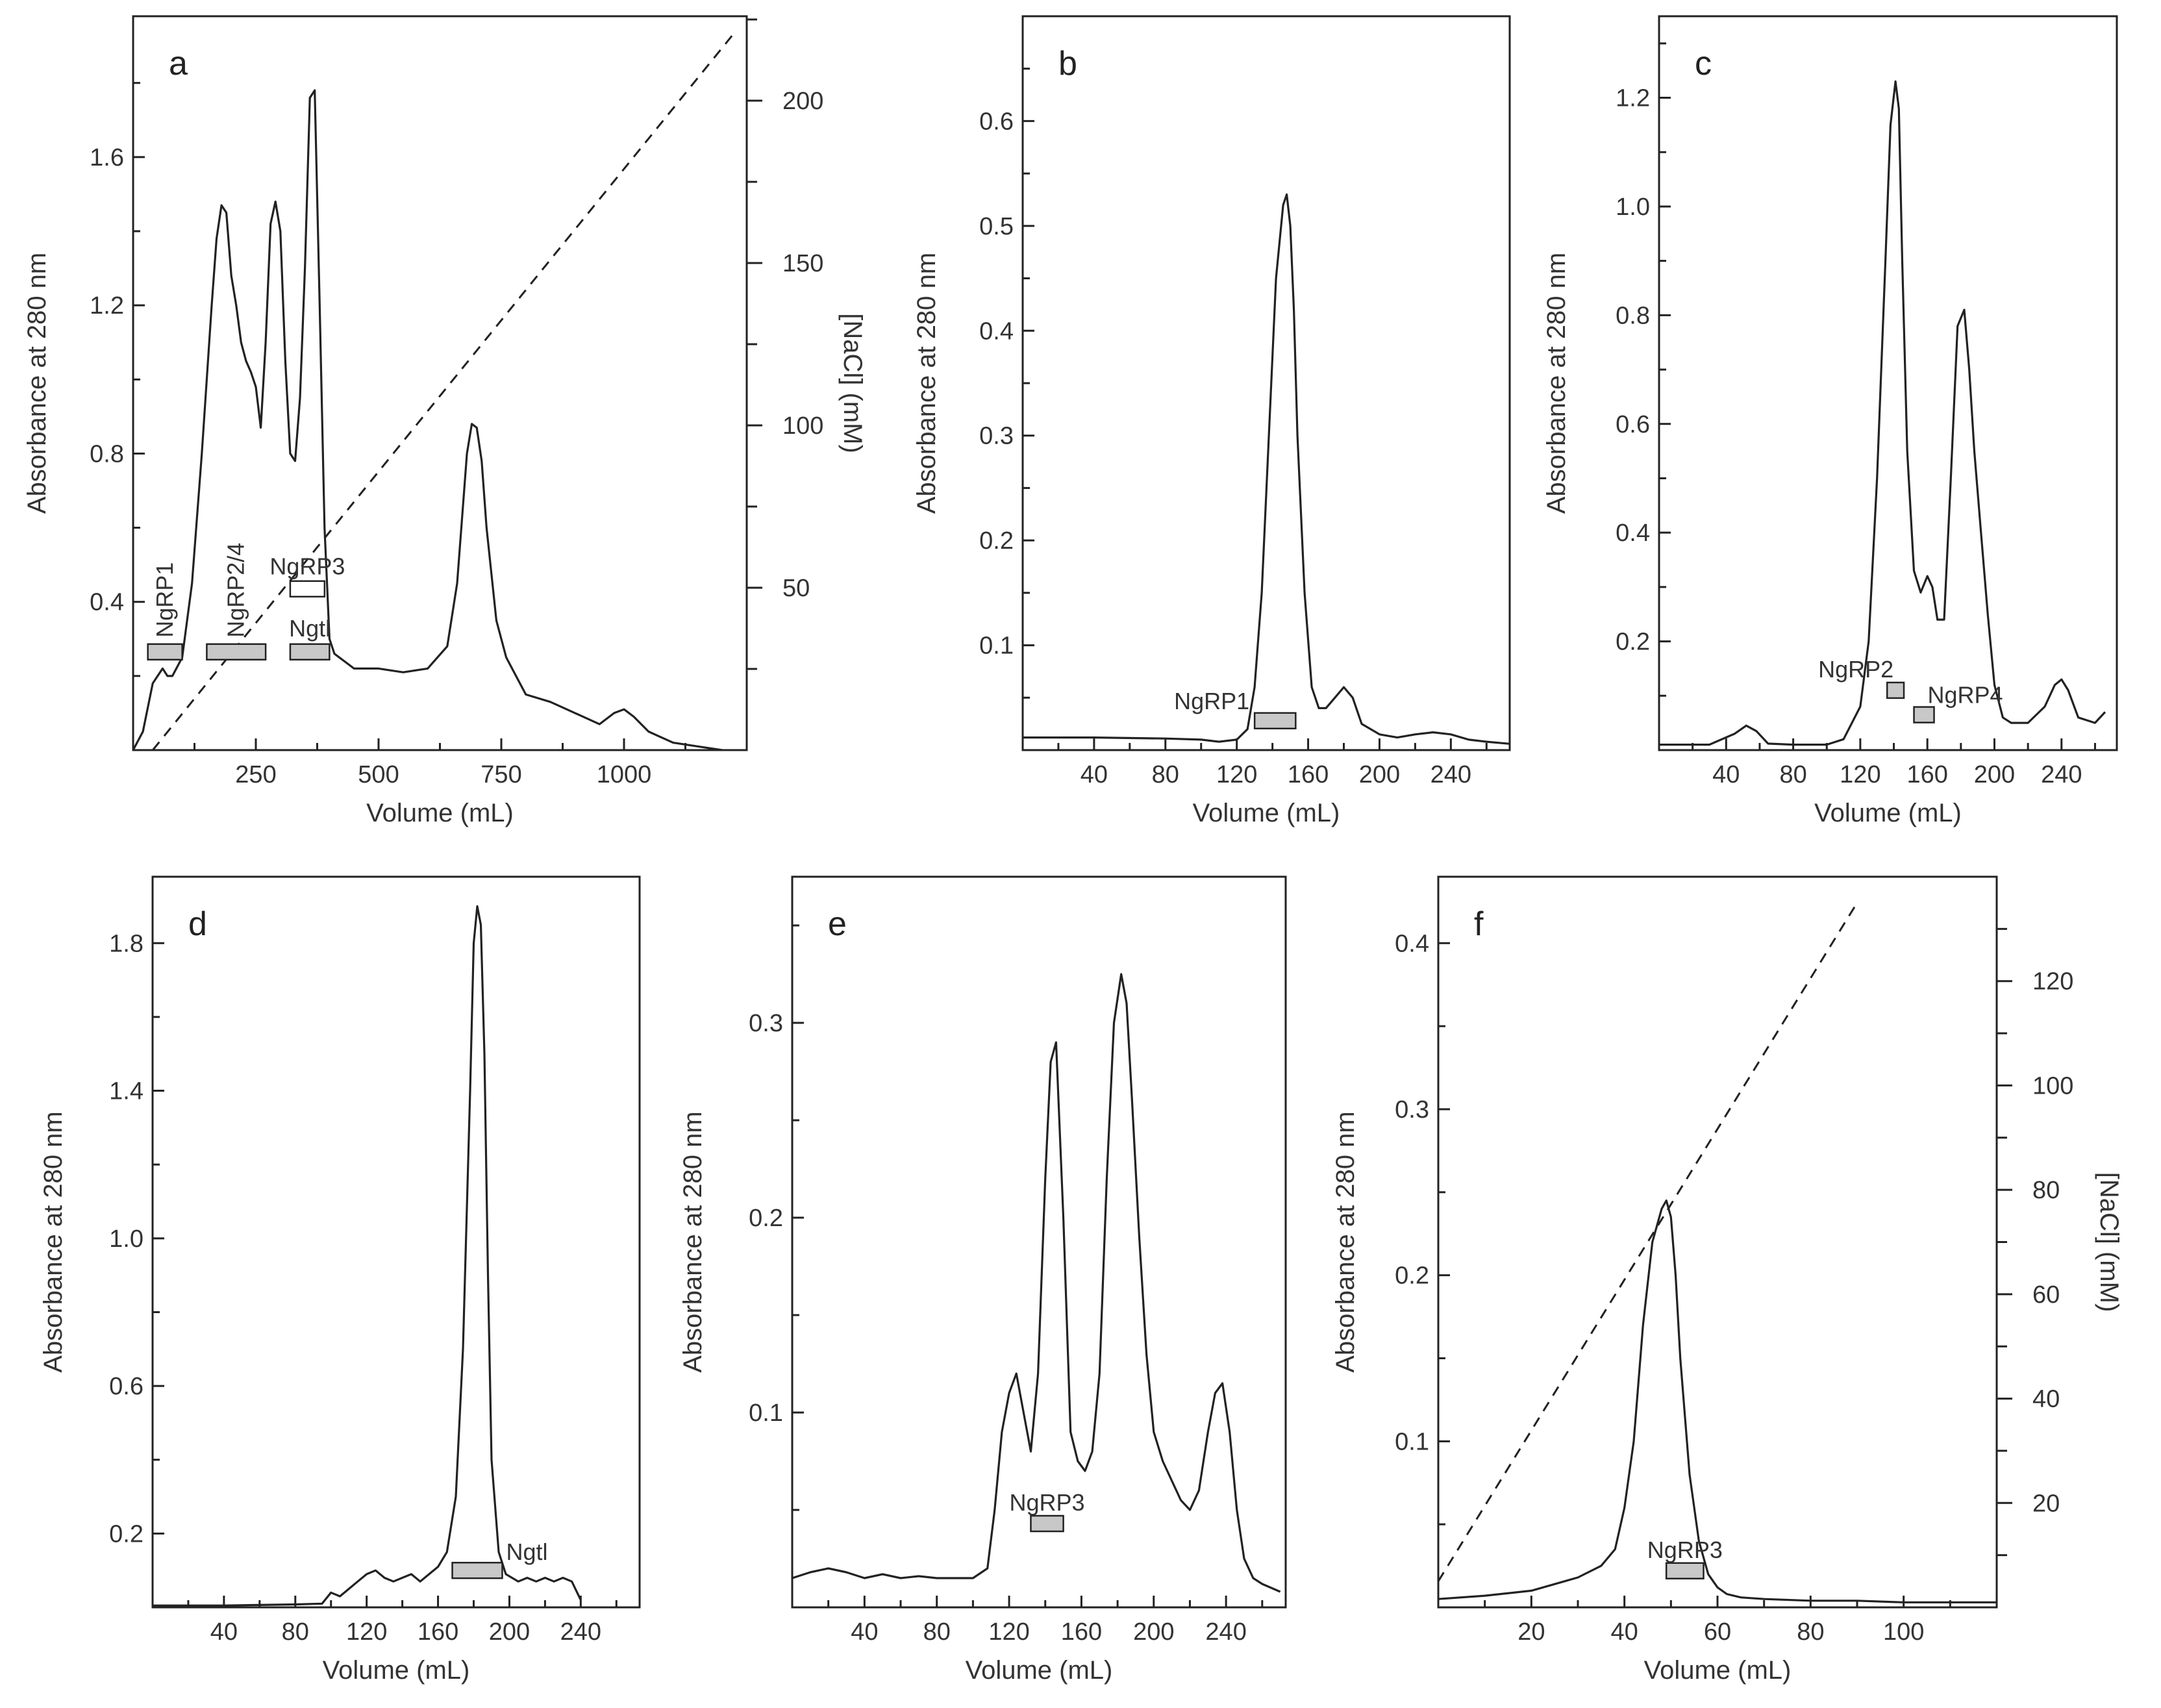  I want to click on y2-tick-label: 120, so click(2052, 982).